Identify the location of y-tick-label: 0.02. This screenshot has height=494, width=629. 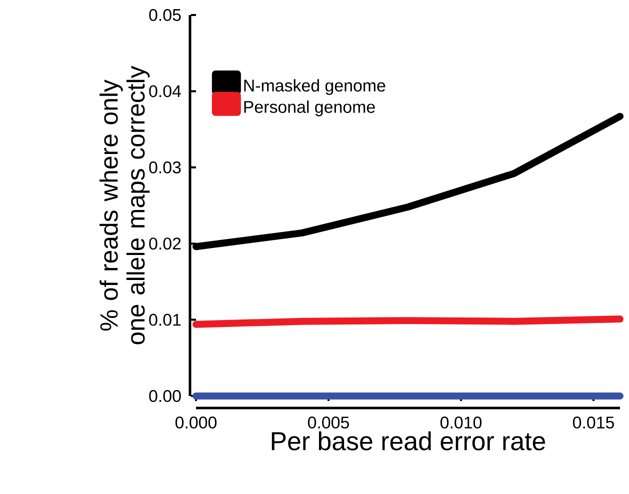
(165, 244).